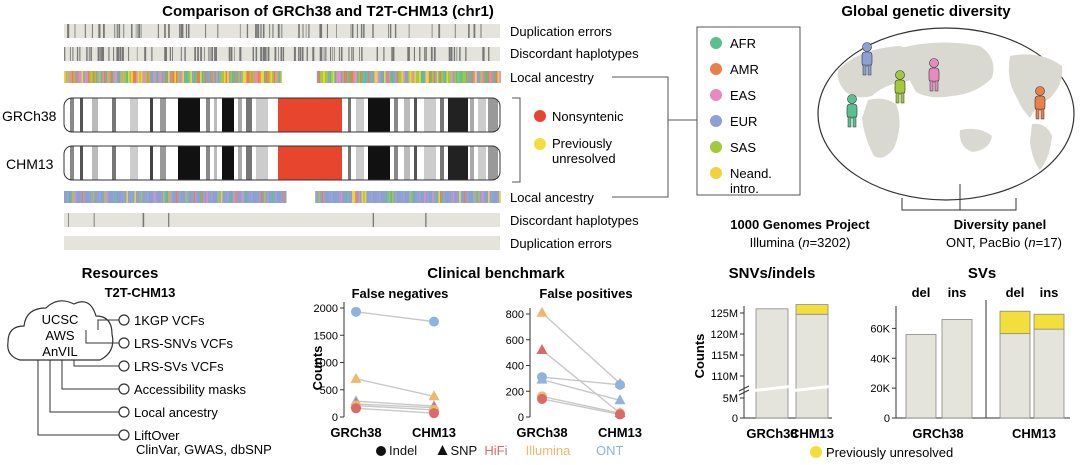  What do you see at coordinates (852, 111) in the screenshot?
I see `person-afr-body` at bounding box center [852, 111].